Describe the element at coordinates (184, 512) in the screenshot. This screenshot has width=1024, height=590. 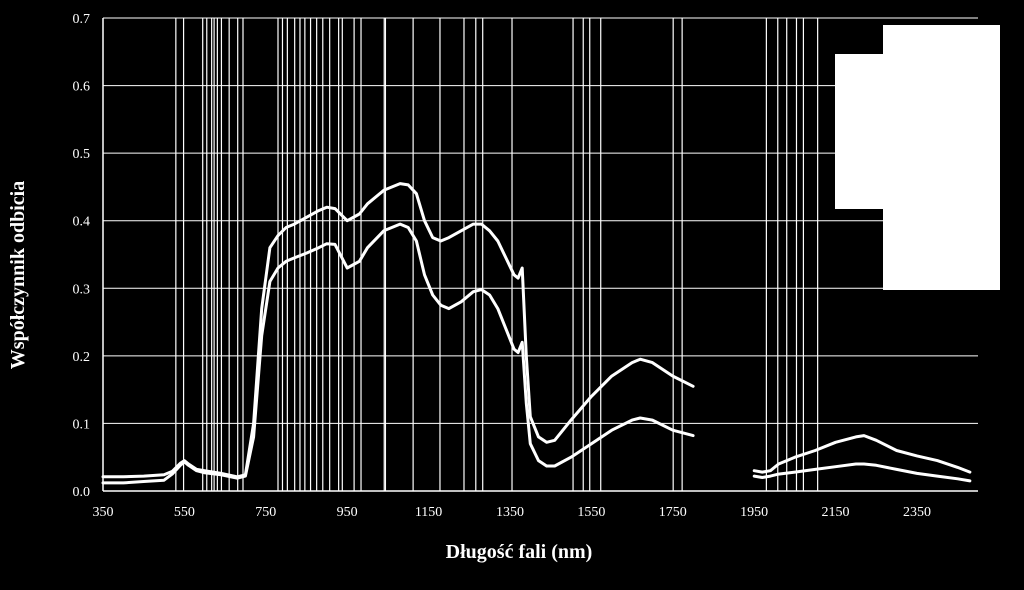
I see `x-tick-label-1: 550` at that location.